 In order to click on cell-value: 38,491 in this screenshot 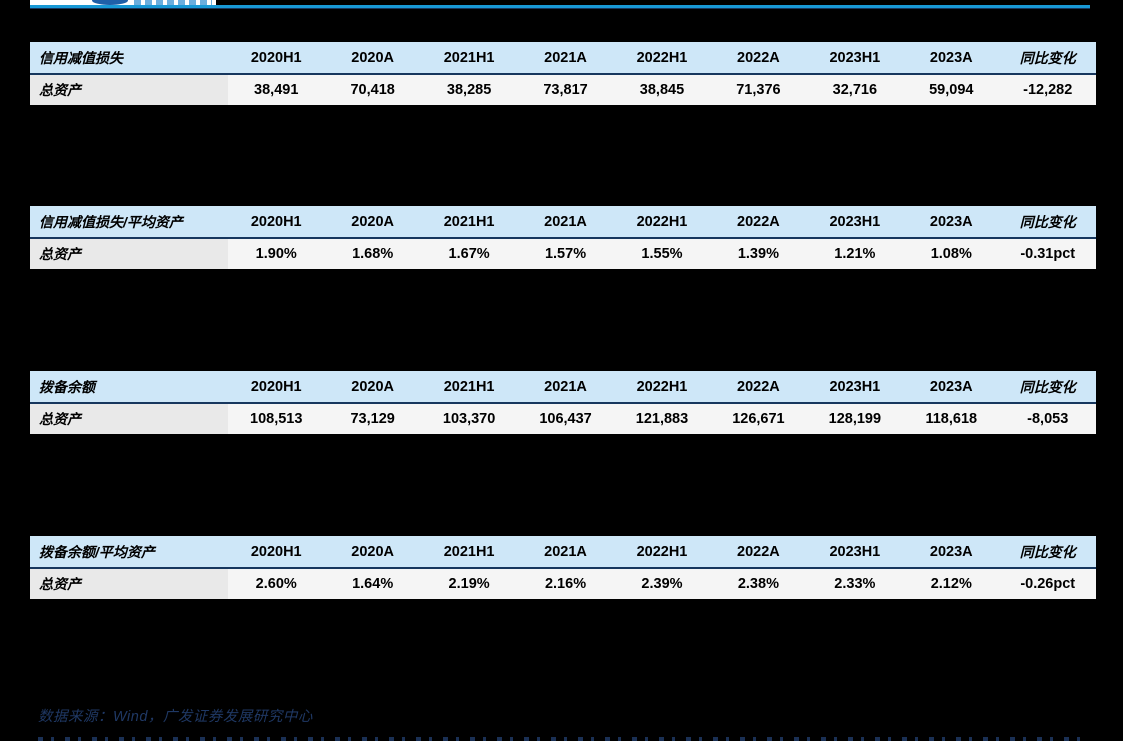, I will do `click(276, 90)`.